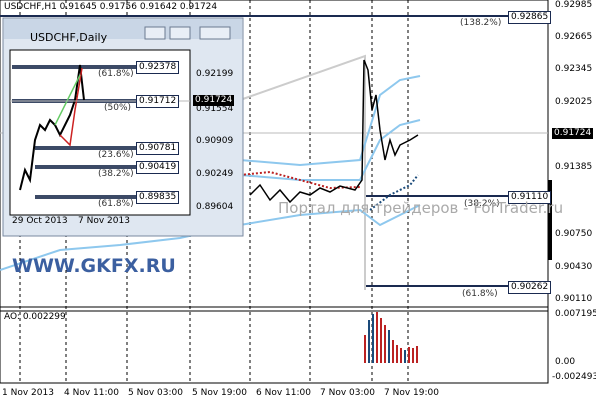 Image resolution: width=596 pixels, height=400 pixels. Describe the element at coordinates (52, 127) in the screenshot. I see `inset-candles` at that location.